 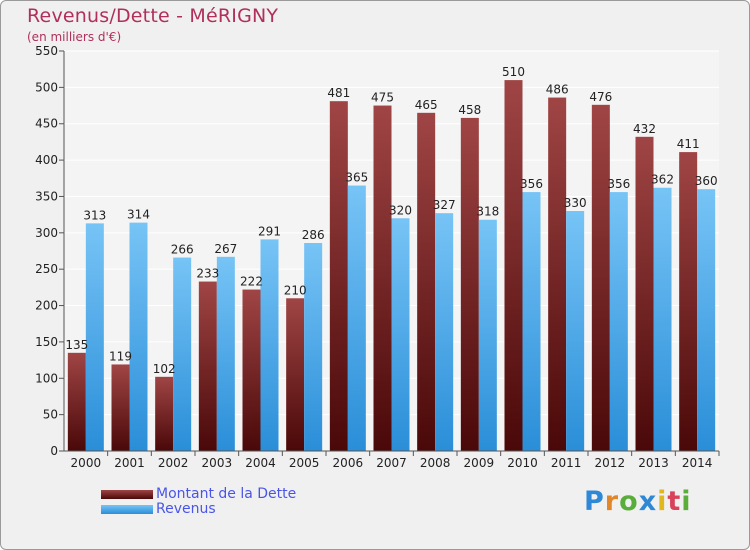 I want to click on data-label-debt: 475, so click(x=382, y=98).